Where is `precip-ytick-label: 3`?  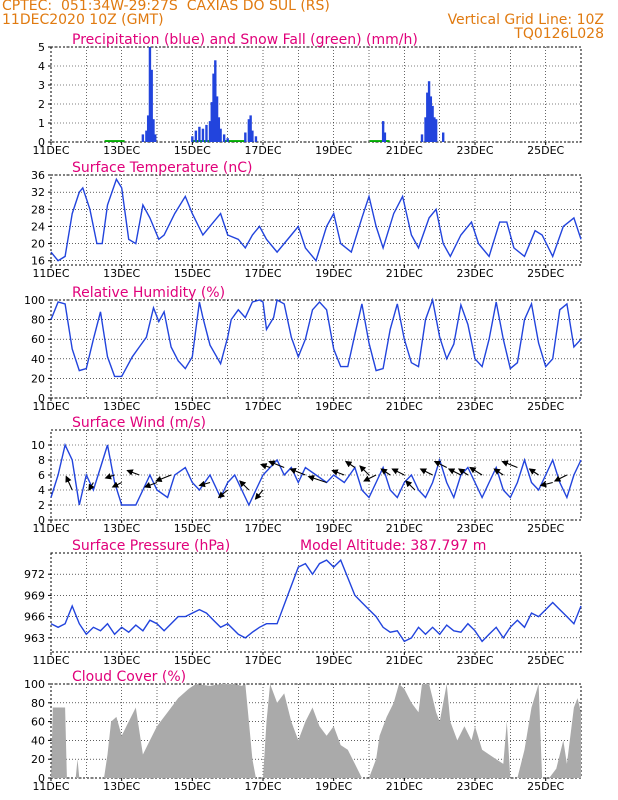 precip-ytick-label: 3 is located at coordinates (41, 85).